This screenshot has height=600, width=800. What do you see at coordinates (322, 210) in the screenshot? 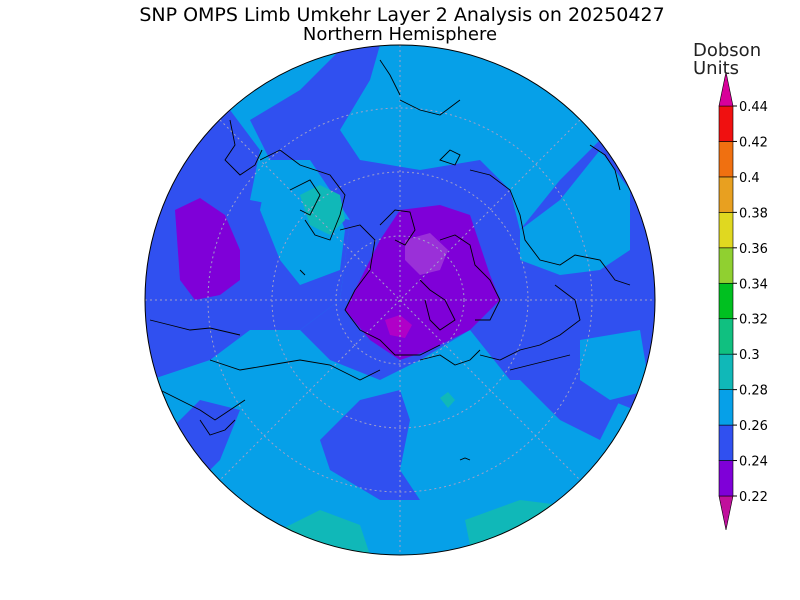
I see `field-teal-north` at bounding box center [322, 210].